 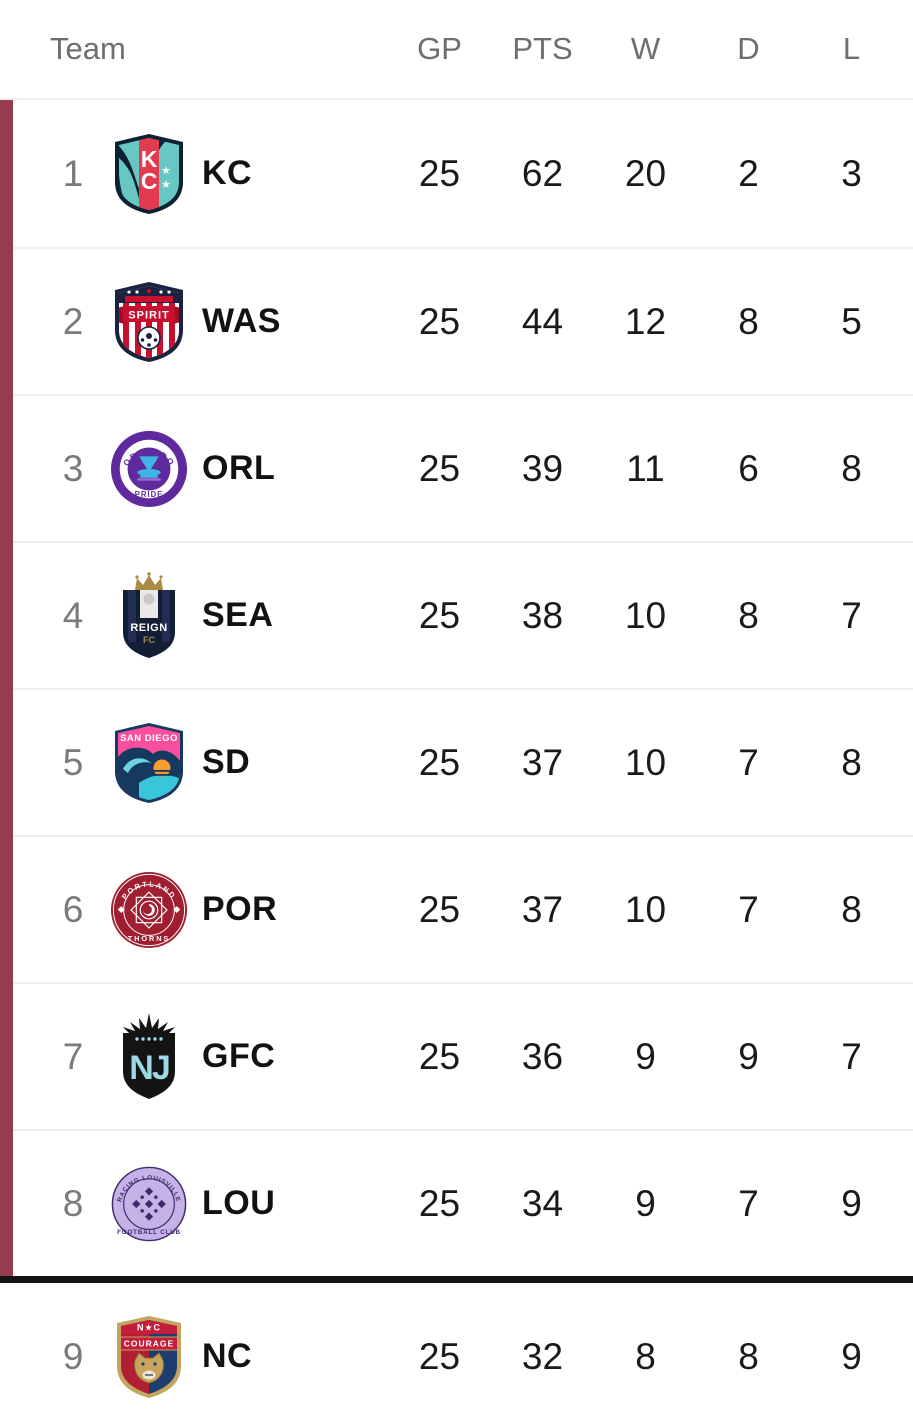 I want to click on team-abbr: SEA, so click(x=238, y=615).